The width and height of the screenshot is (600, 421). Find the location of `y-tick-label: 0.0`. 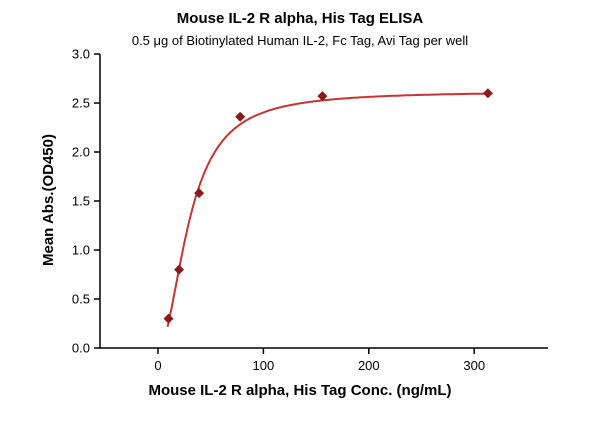

y-tick-label: 0.0 is located at coordinates (81, 348).